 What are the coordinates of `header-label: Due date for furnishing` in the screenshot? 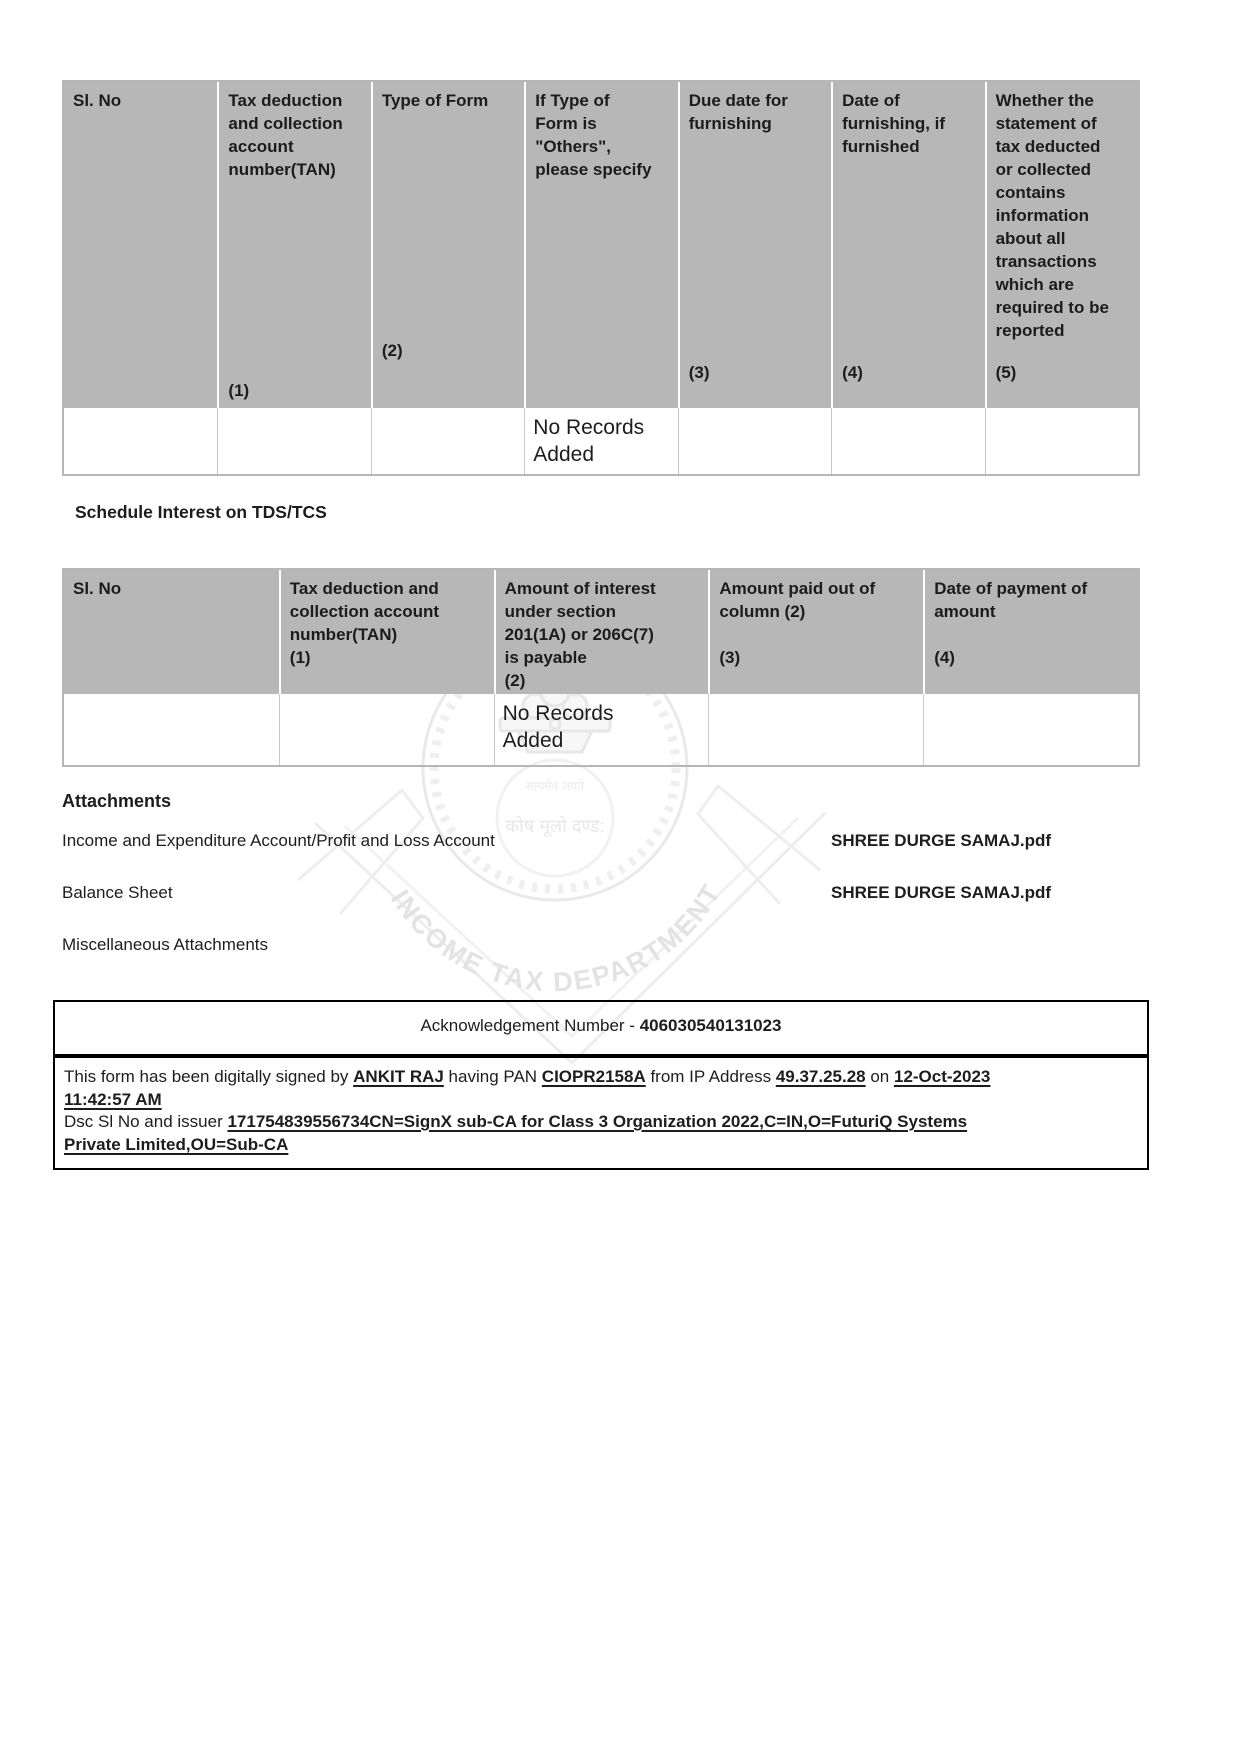 It's located at (738, 112).